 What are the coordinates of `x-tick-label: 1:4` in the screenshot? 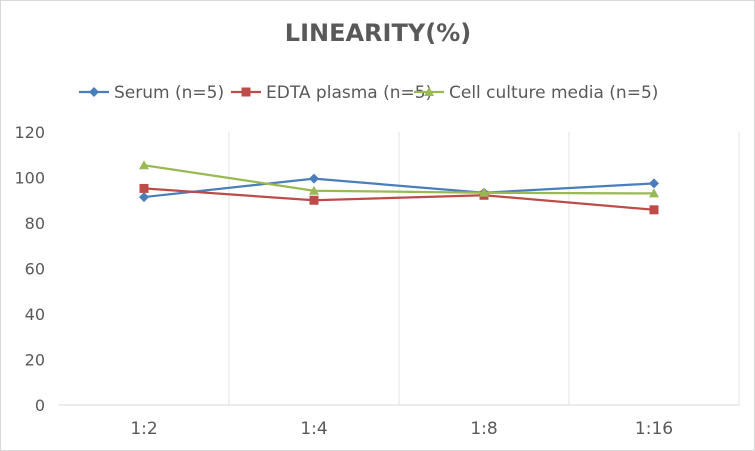 It's located at (313, 429).